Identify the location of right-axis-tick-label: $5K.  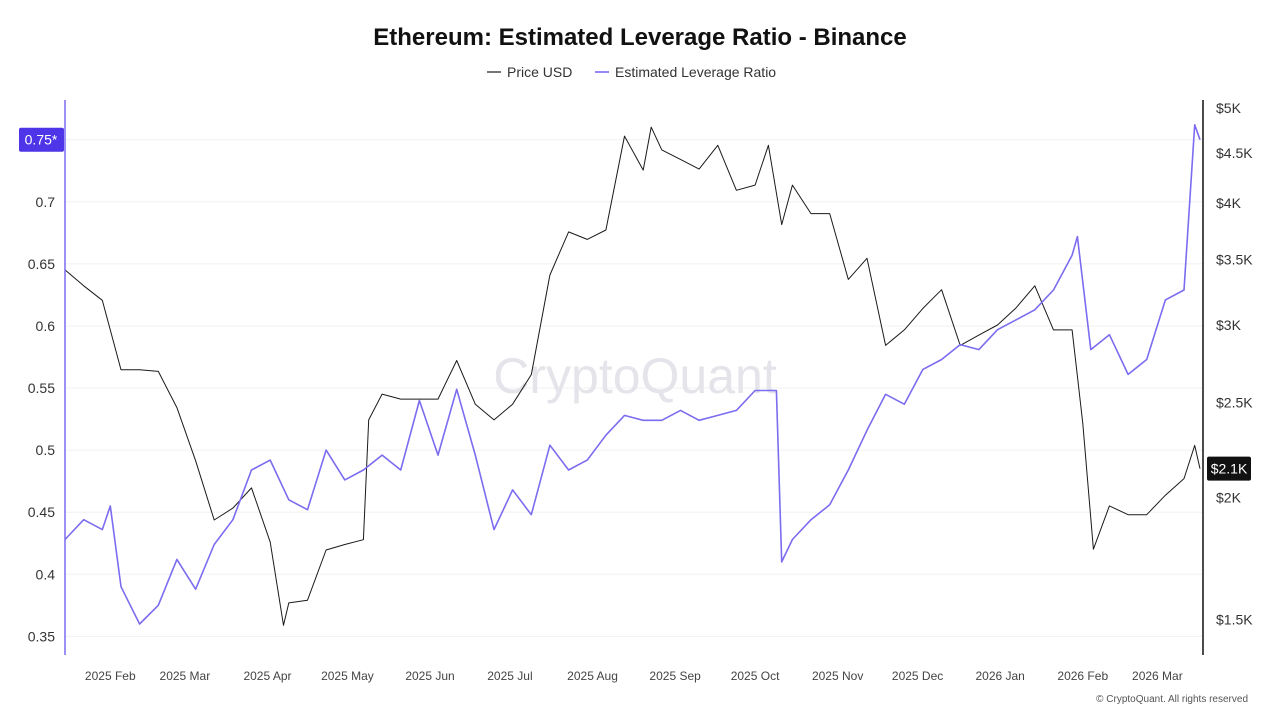
(1229, 108).